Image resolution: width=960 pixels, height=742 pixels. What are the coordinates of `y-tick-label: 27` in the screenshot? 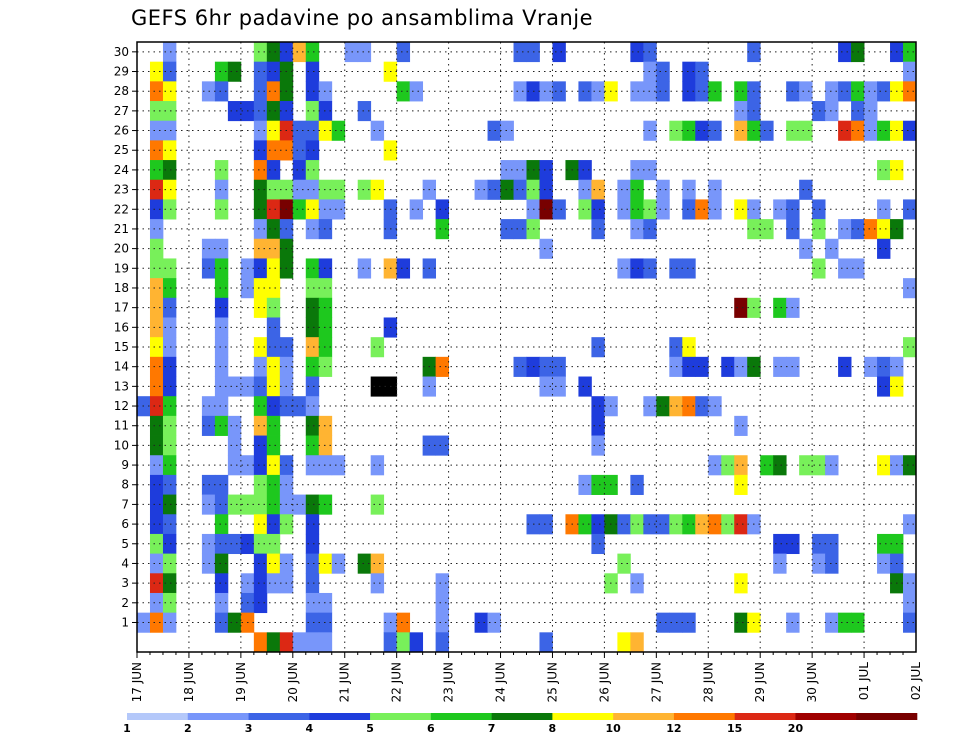 It's located at (121, 111).